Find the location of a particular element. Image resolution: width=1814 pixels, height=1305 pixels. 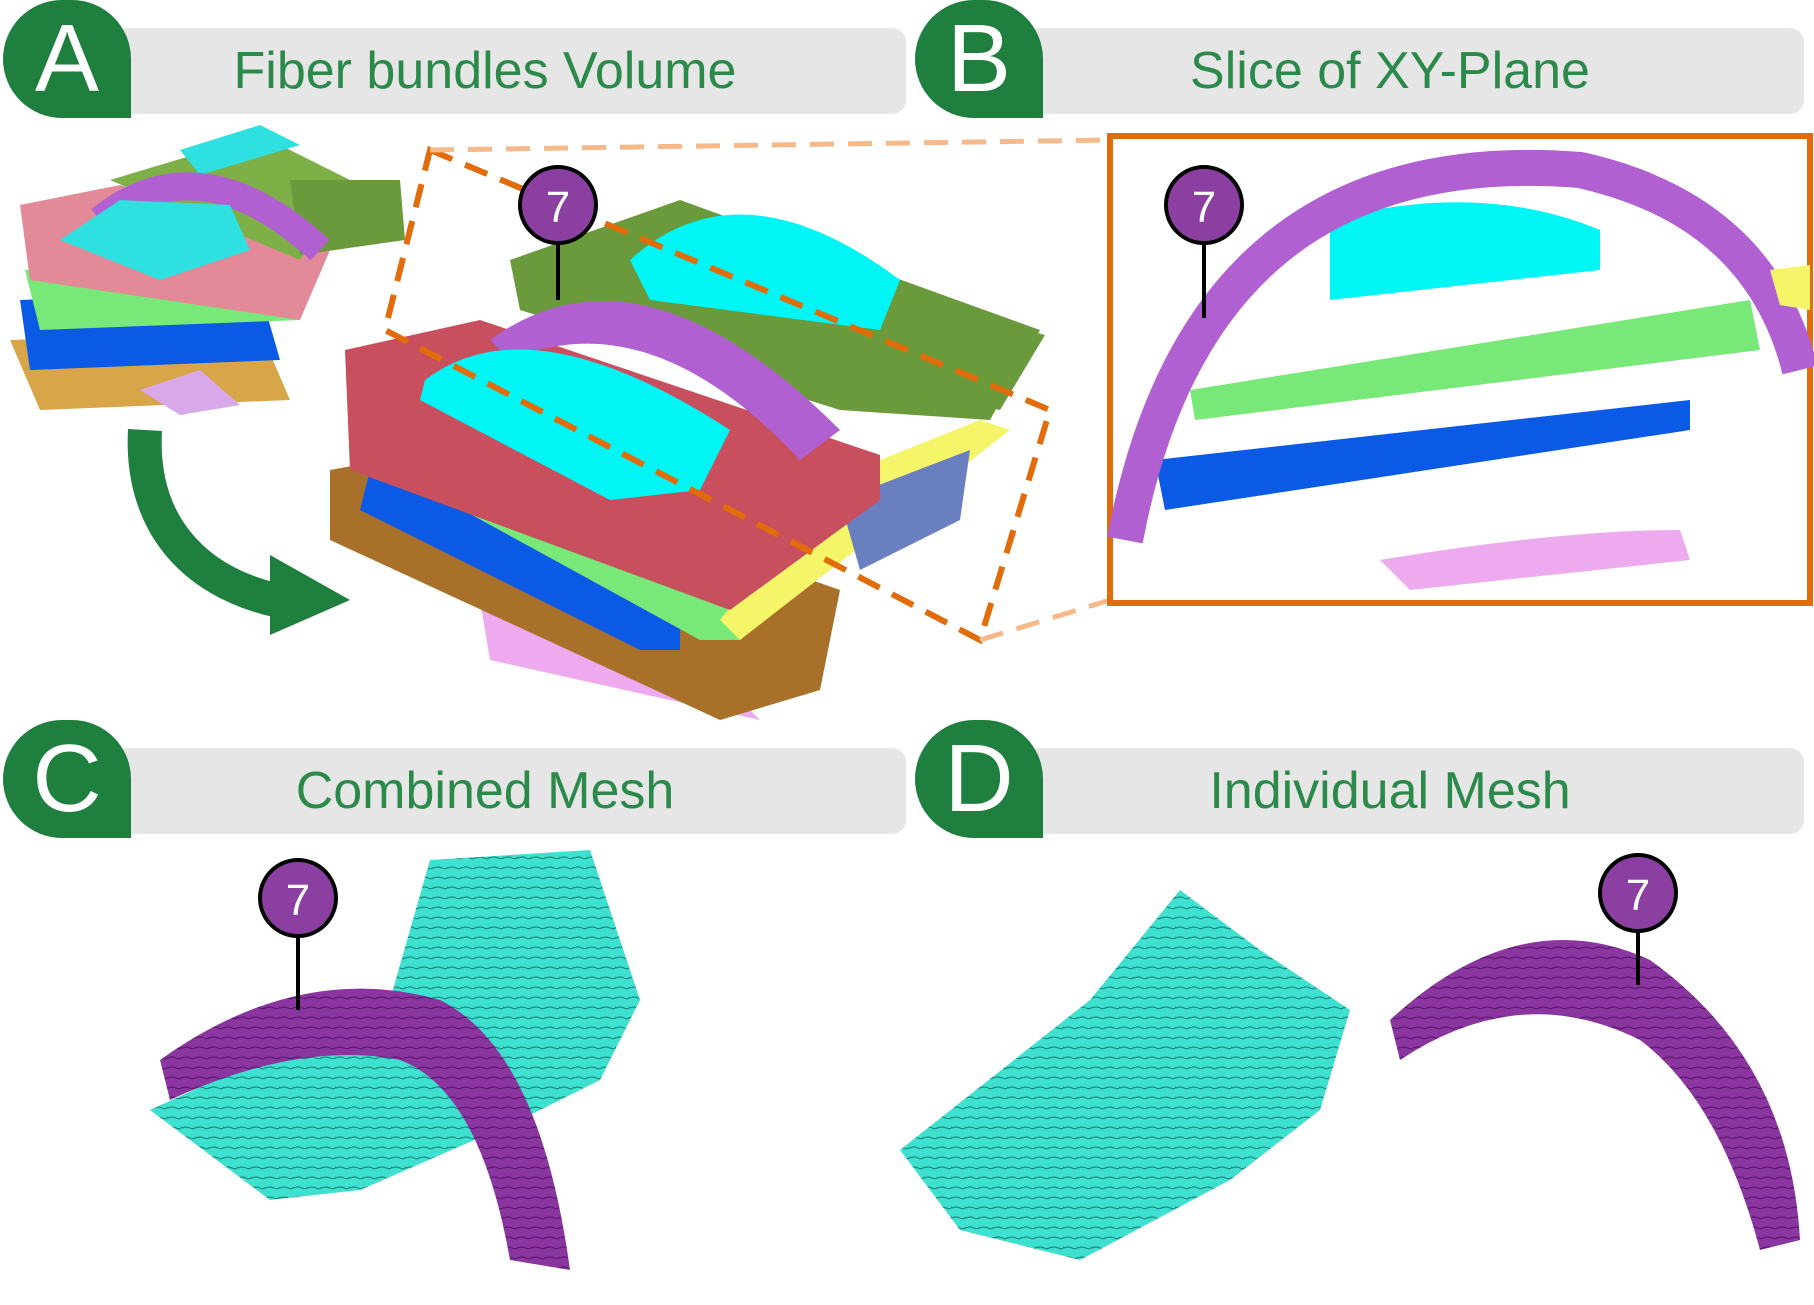

marker-label-c: 7 is located at coordinates (298, 900).